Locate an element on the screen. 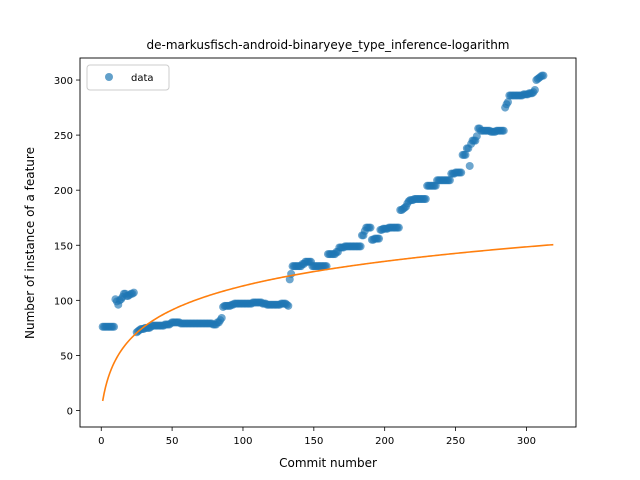 The height and width of the screenshot is (480, 640). x-tick-label: 100 is located at coordinates (242, 441).